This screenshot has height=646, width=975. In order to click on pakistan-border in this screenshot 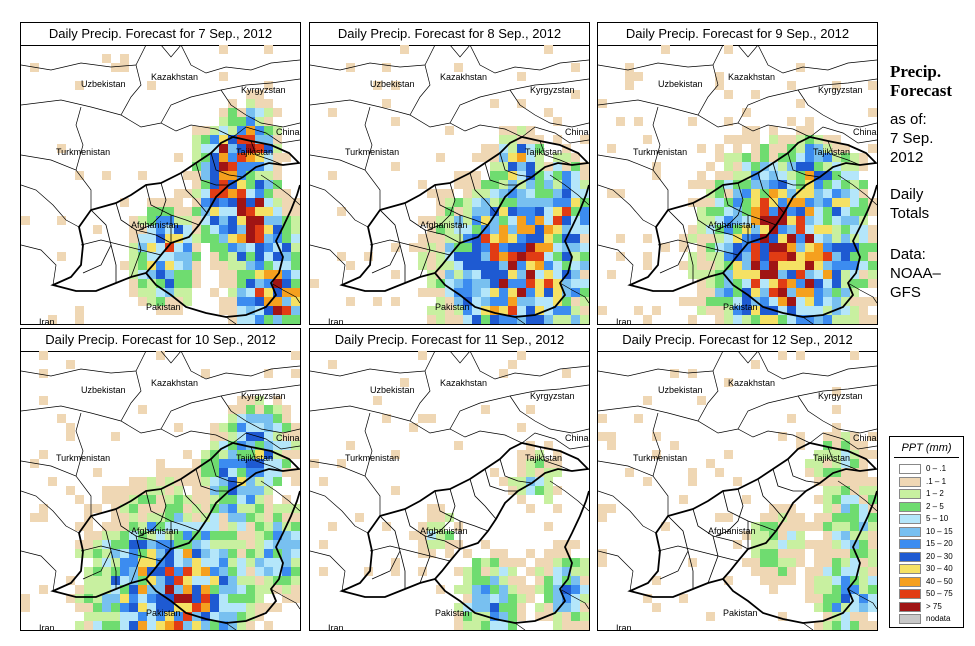, I will do `click(511, 251)`.